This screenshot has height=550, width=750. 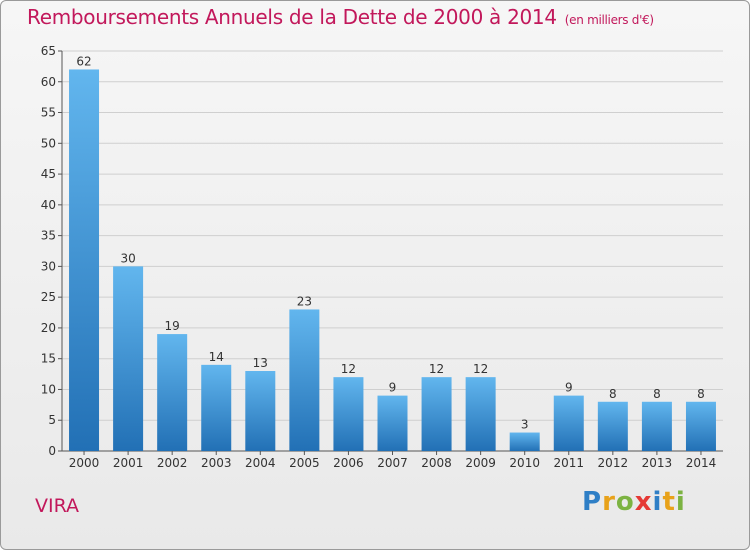 I want to click on y-tick-label: 20, so click(x=48, y=328).